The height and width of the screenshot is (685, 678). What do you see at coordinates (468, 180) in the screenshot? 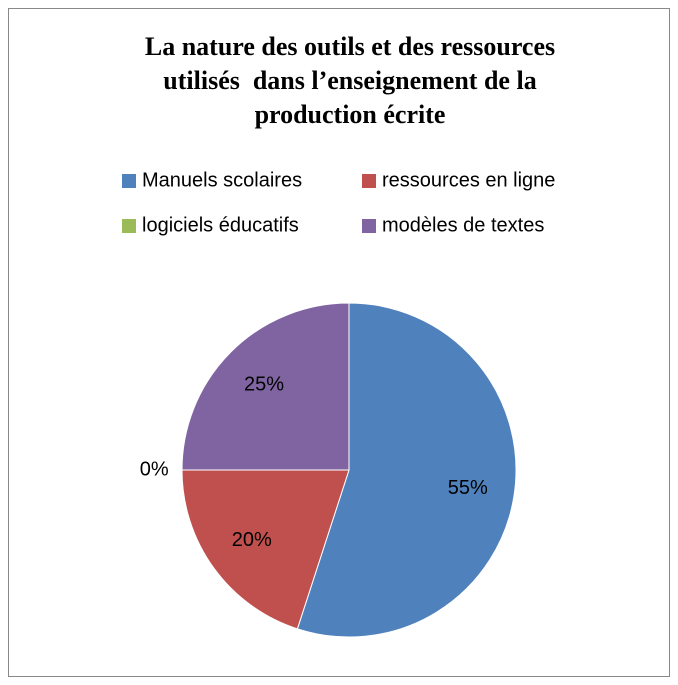
I see `legend-label: ressources en ligne` at bounding box center [468, 180].